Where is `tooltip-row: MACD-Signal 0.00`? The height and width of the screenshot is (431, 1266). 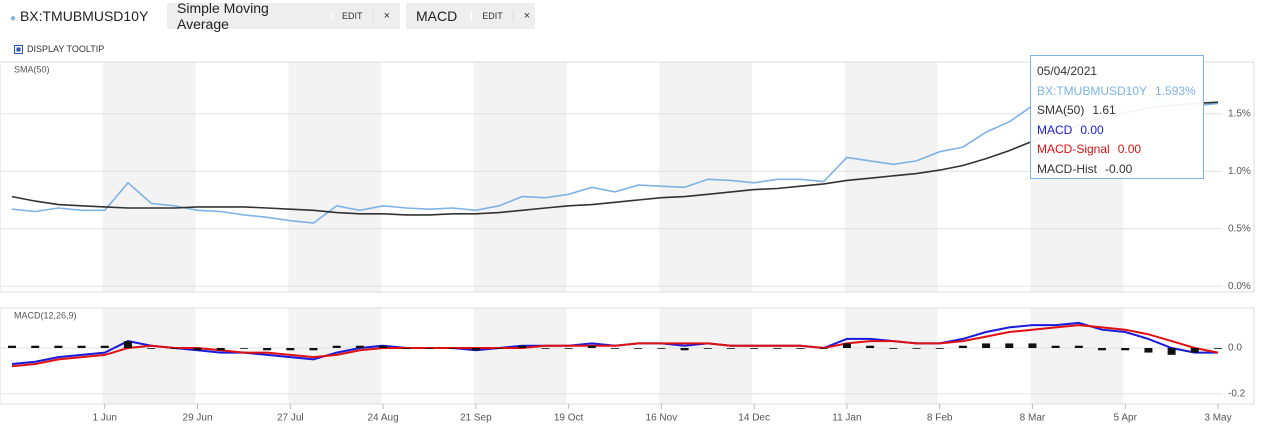
tooltip-row: MACD-Signal 0.00 is located at coordinates (1117, 150).